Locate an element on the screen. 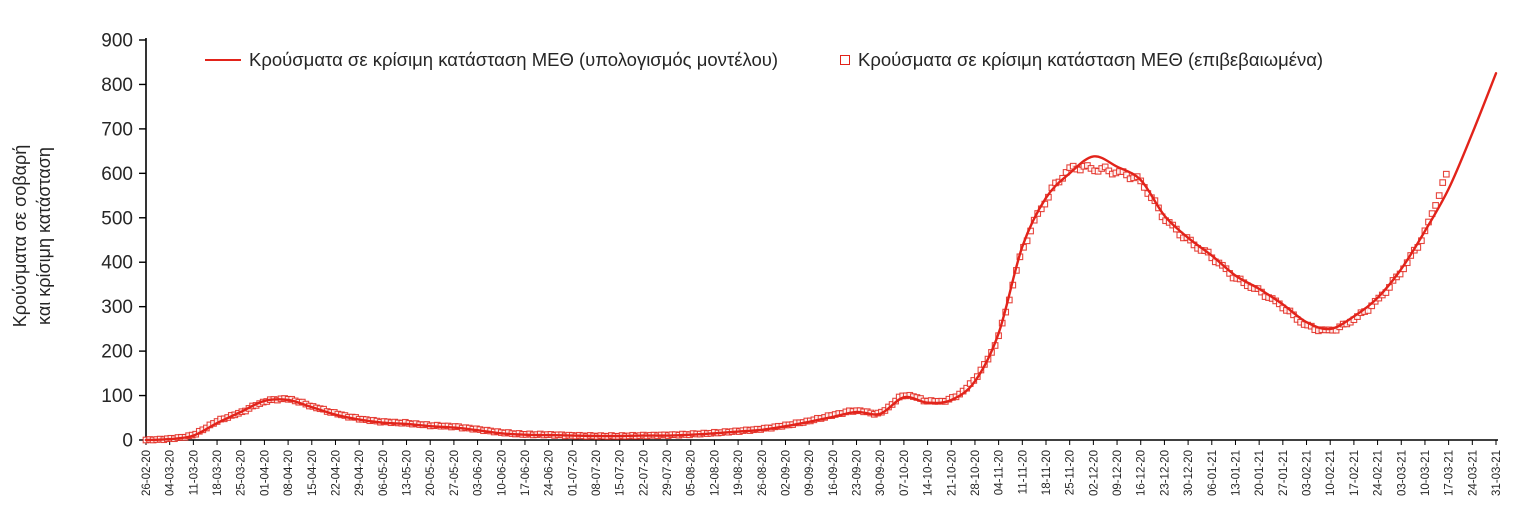 Image resolution: width=1523 pixels, height=529 pixels. x-tick-label: 28-10-20 is located at coordinates (976, 473).